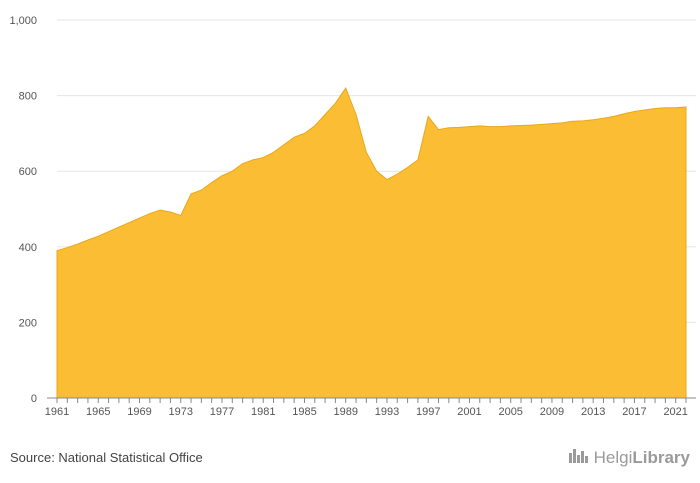  Describe the element at coordinates (345, 412) in the screenshot. I see `x-tick-label: 1989` at that location.